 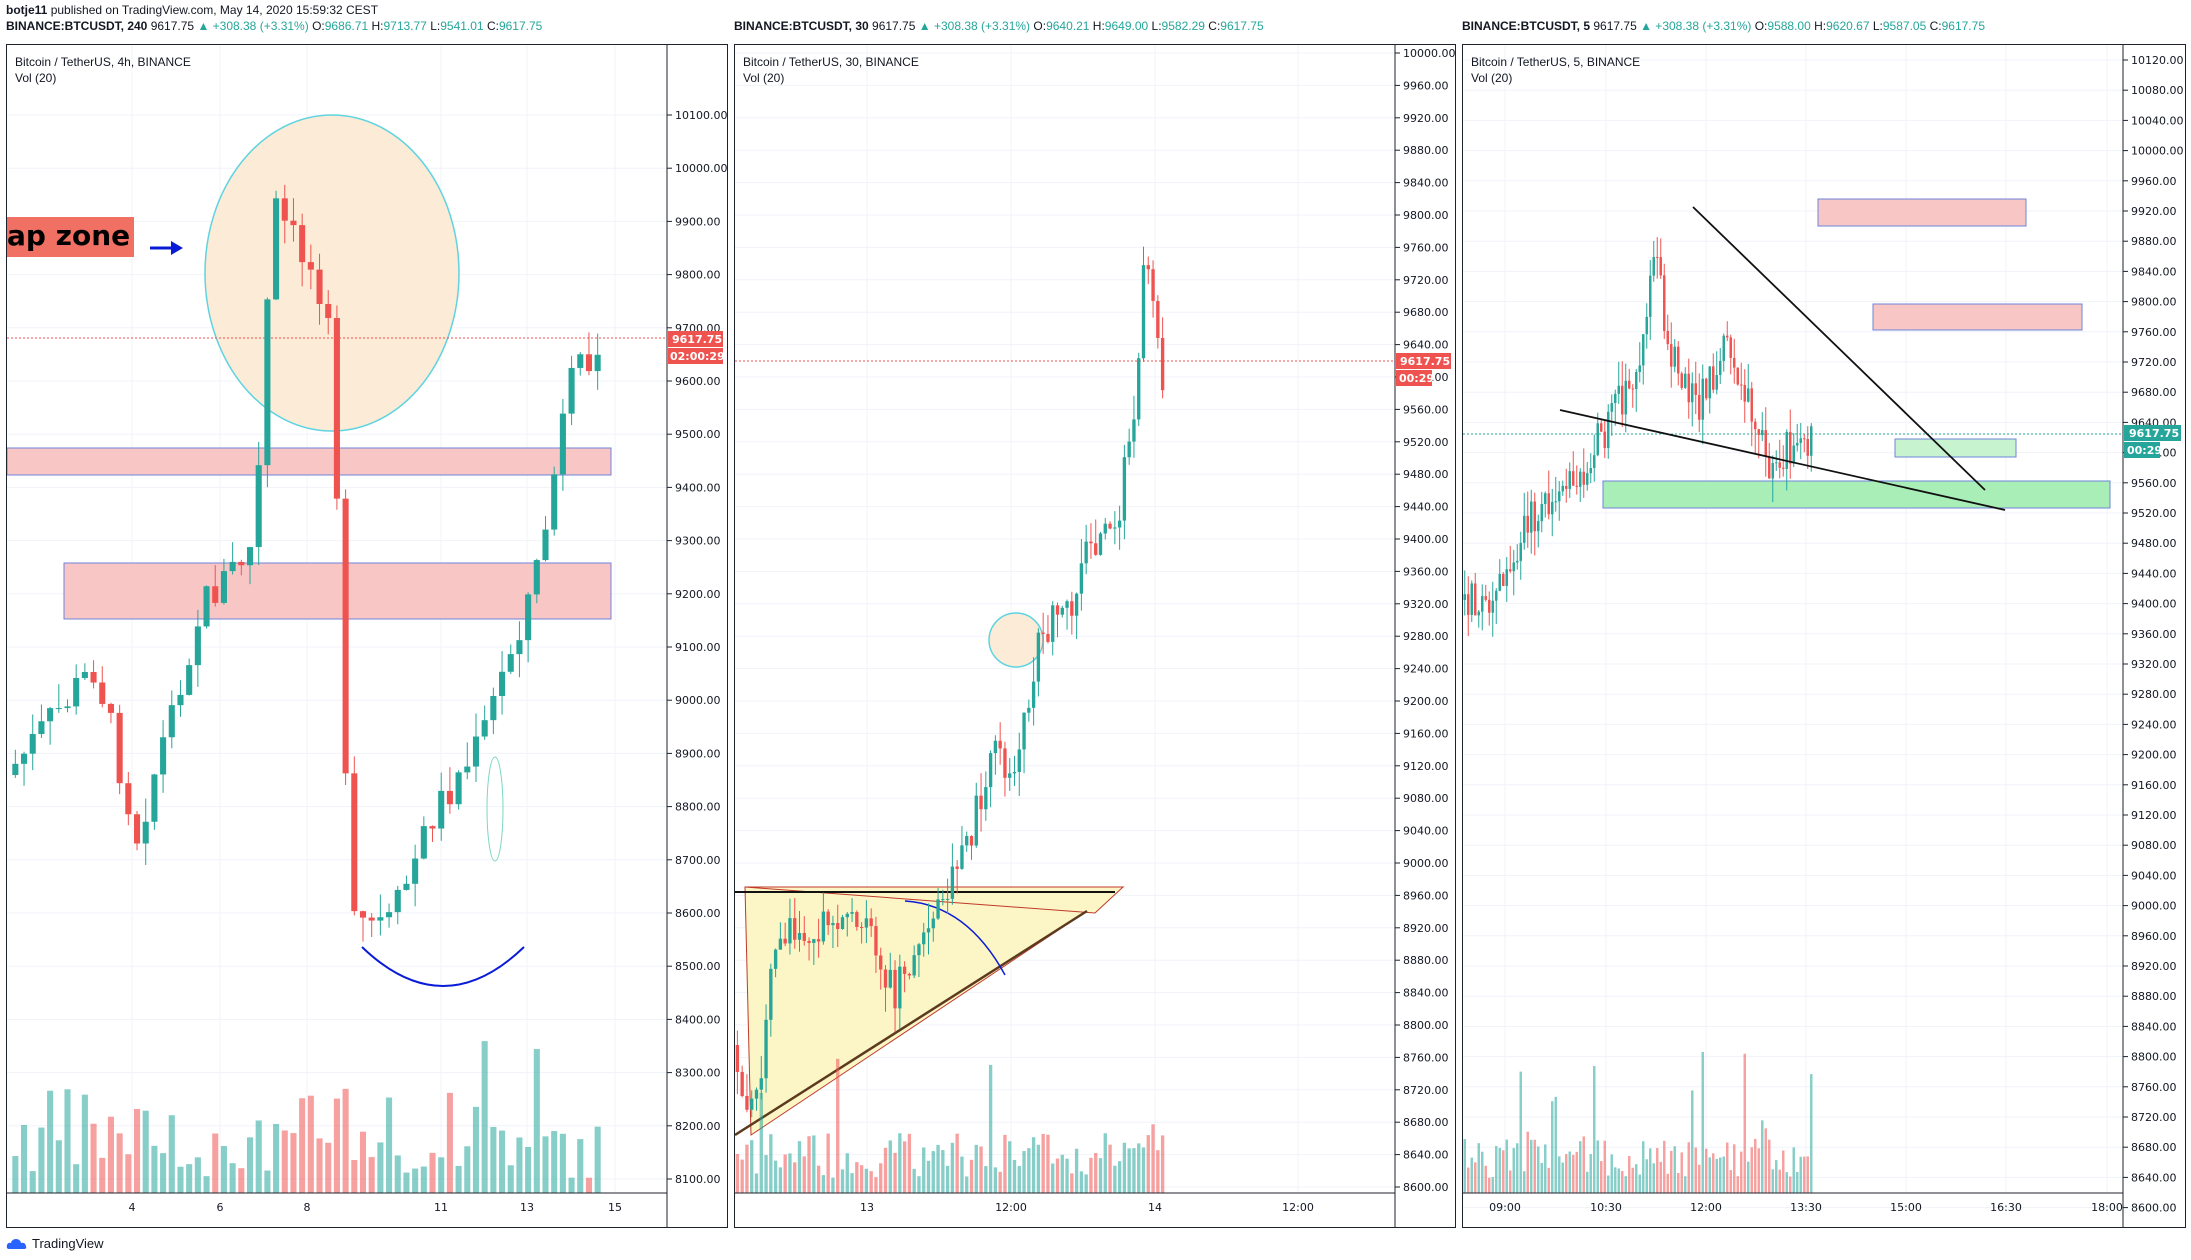 What do you see at coordinates (698, 221) in the screenshot?
I see `price-tick-label: 9900.00` at bounding box center [698, 221].